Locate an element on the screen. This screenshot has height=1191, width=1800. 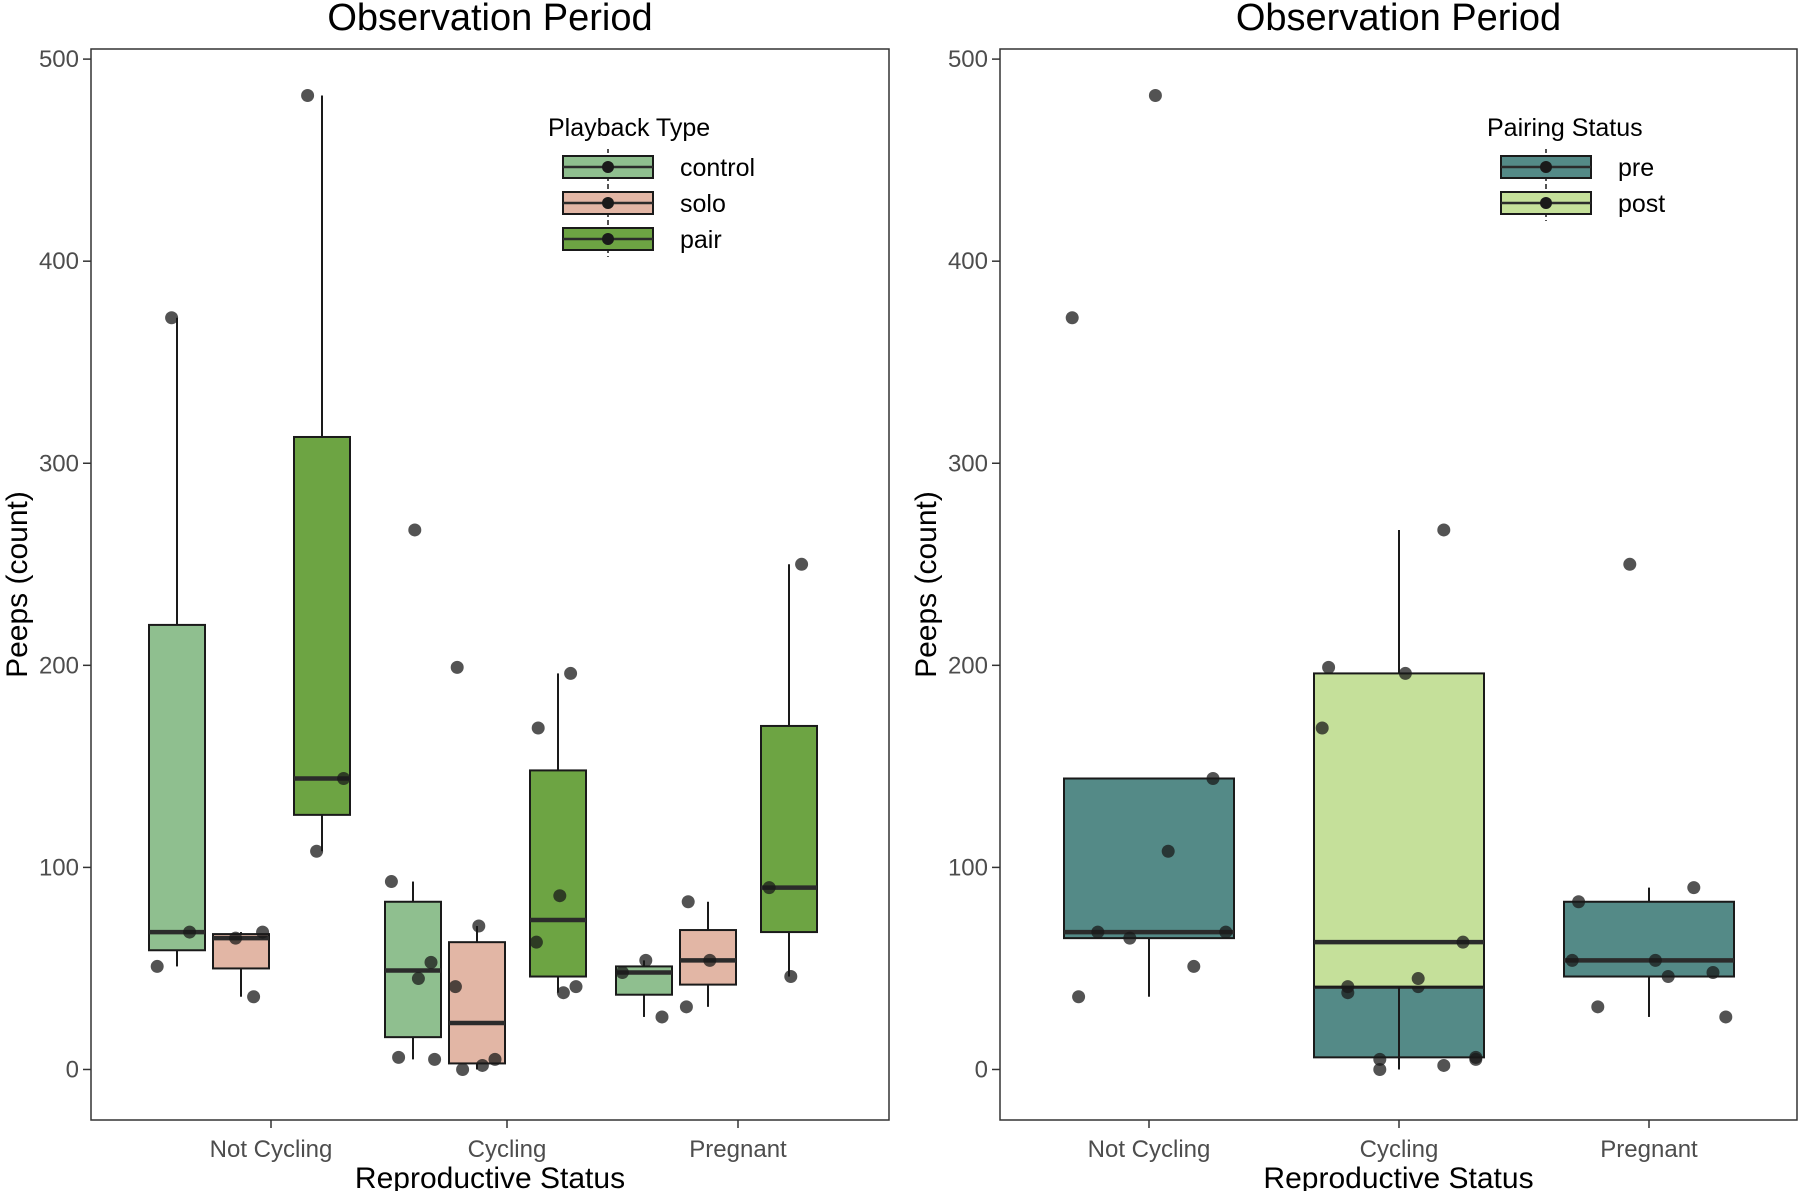
legend: Playback Type control solo pair is located at coordinates (651, 185).